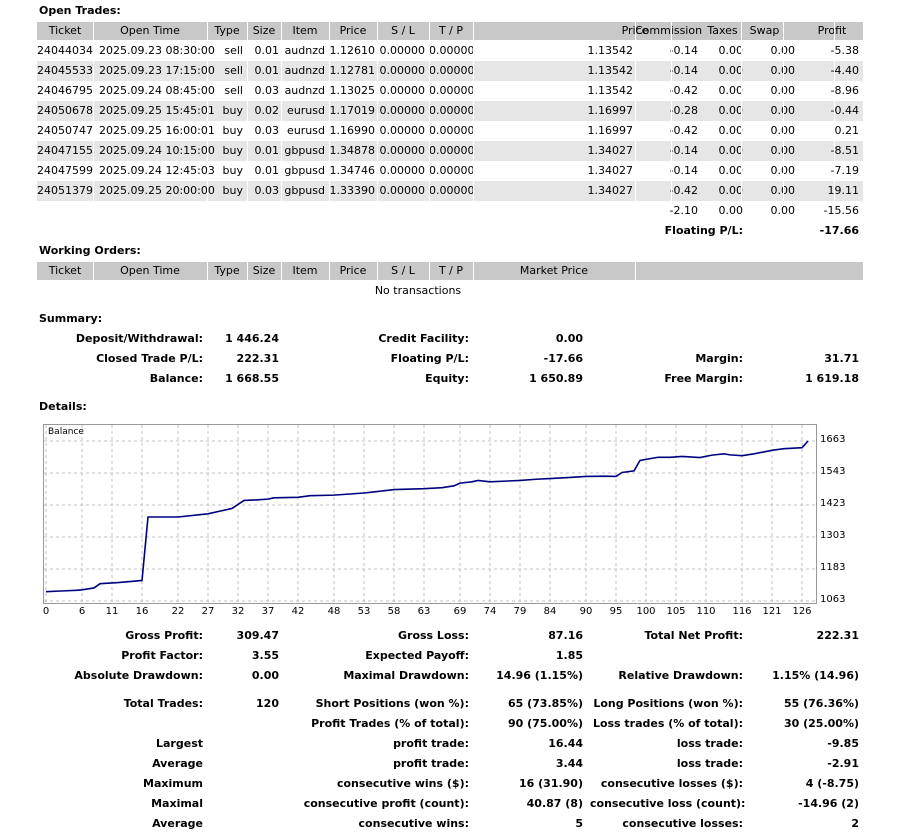 The image size is (907, 833). I want to click on stat-l2: Gross Loss:, so click(433, 635).